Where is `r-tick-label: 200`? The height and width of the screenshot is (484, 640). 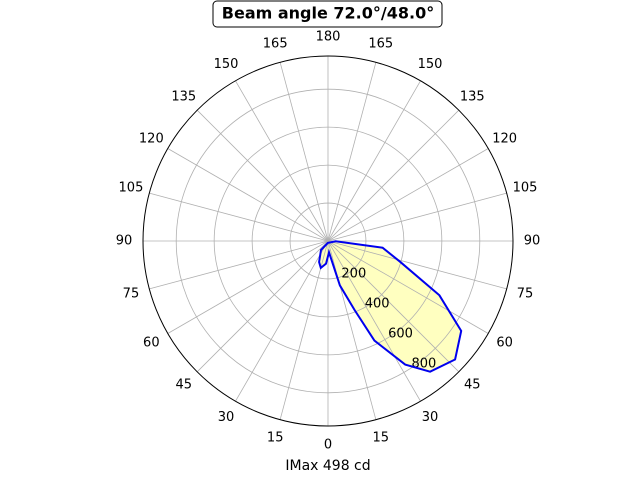
r-tick-label: 200 is located at coordinates (353, 274).